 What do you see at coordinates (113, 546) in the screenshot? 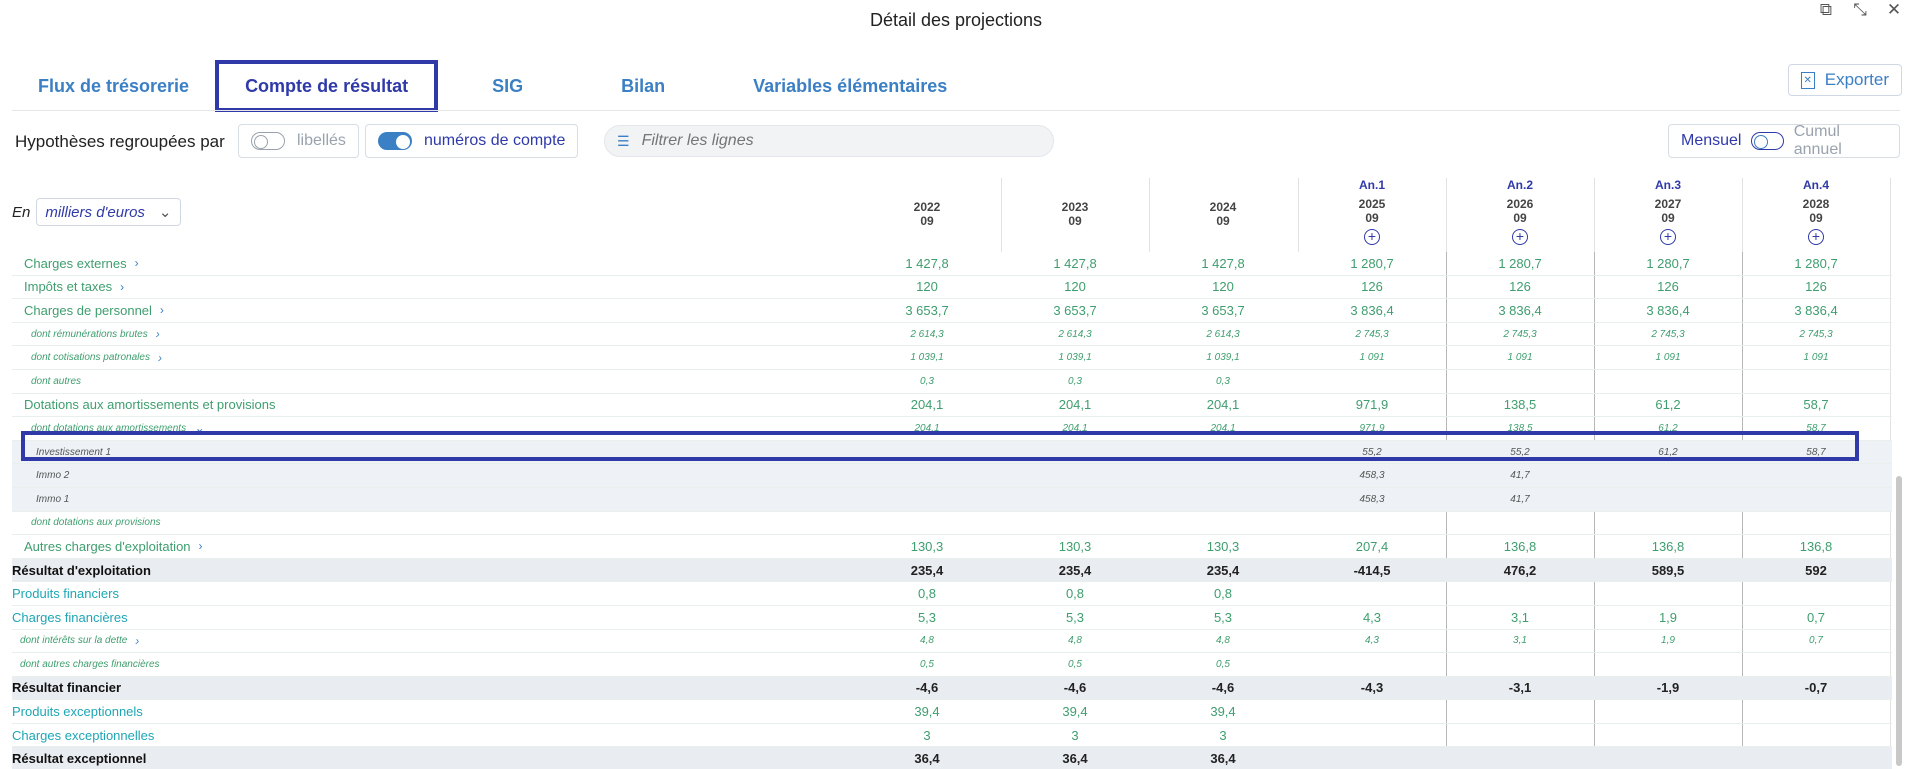
I see `row-label: Autres charges d'exploitation ›` at bounding box center [113, 546].